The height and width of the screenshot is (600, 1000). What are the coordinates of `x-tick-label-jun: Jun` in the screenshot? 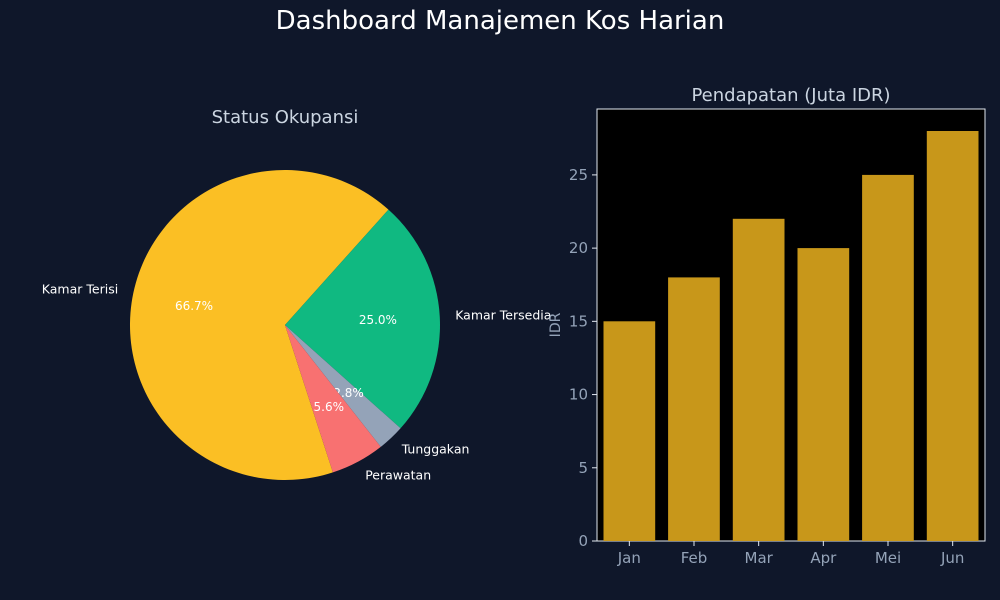 It's located at (952, 558).